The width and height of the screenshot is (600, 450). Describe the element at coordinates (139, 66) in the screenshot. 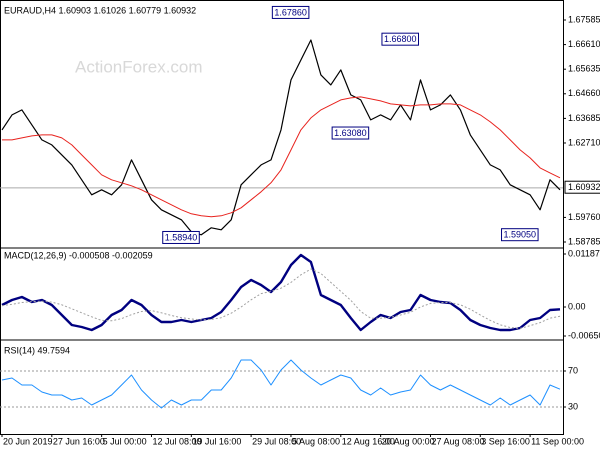

I see `watermark: ActionForex.com` at that location.